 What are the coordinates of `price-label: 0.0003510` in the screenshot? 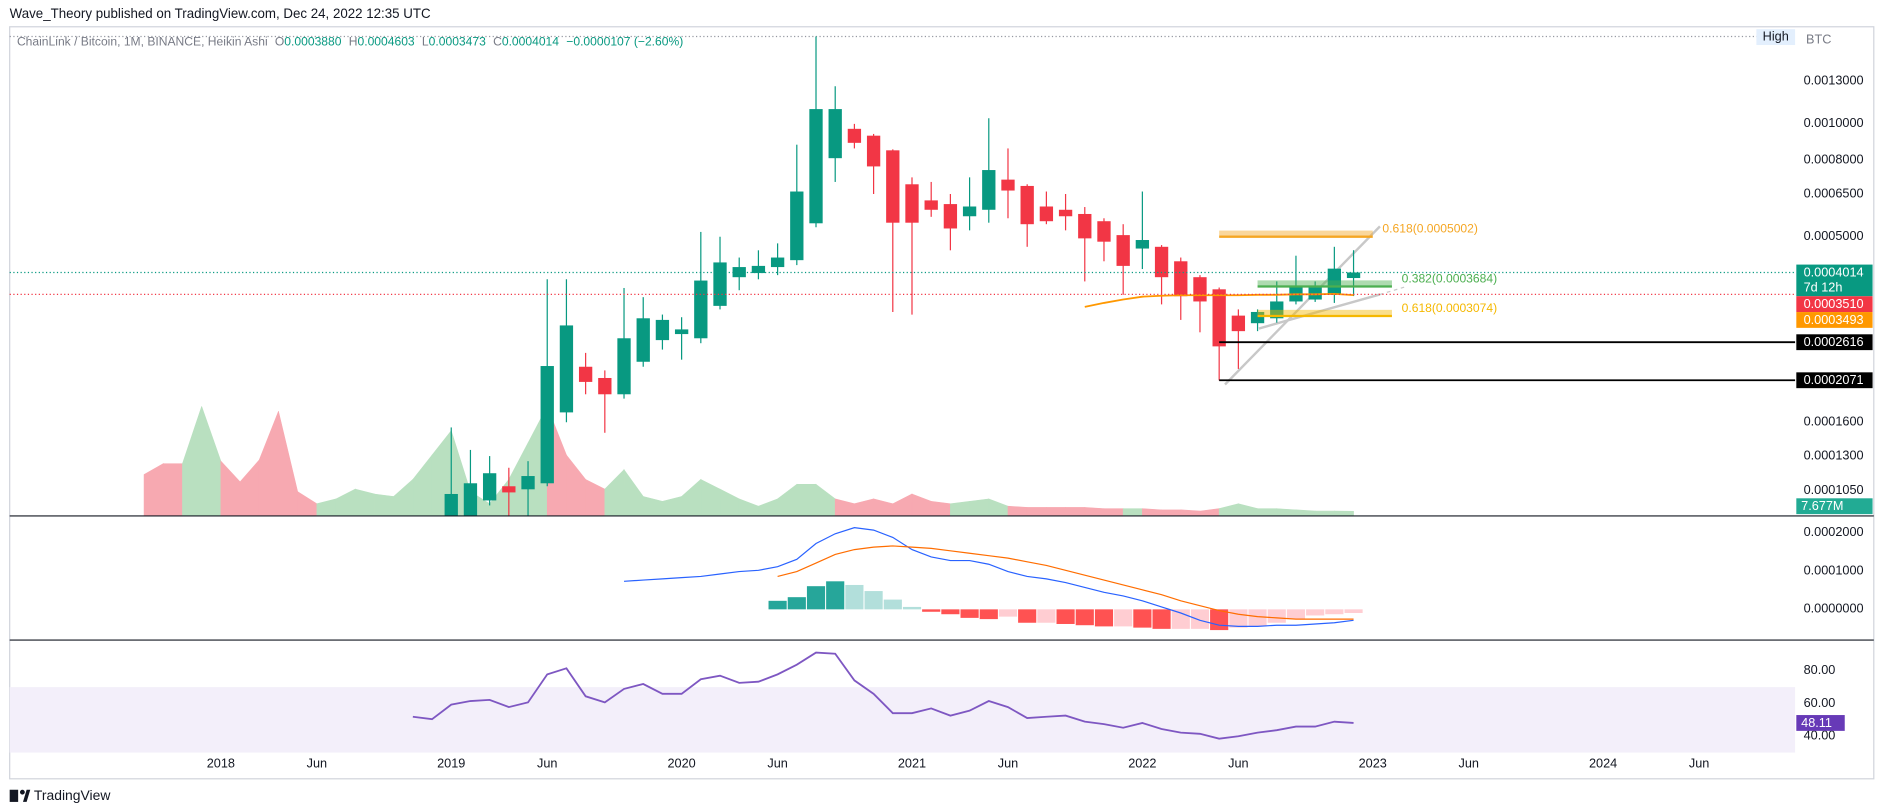 It's located at (1834, 303).